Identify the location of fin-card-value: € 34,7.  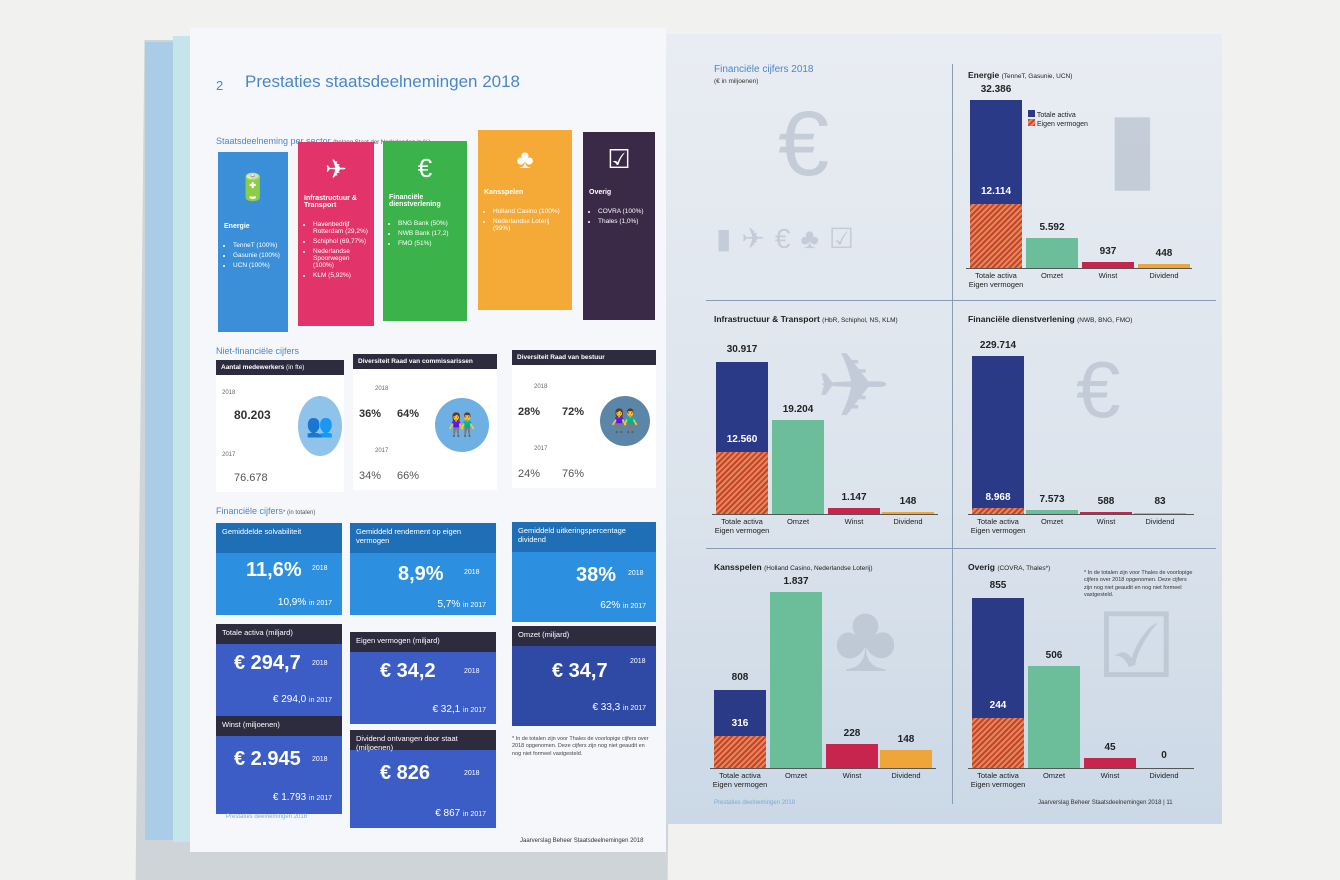
(580, 671).